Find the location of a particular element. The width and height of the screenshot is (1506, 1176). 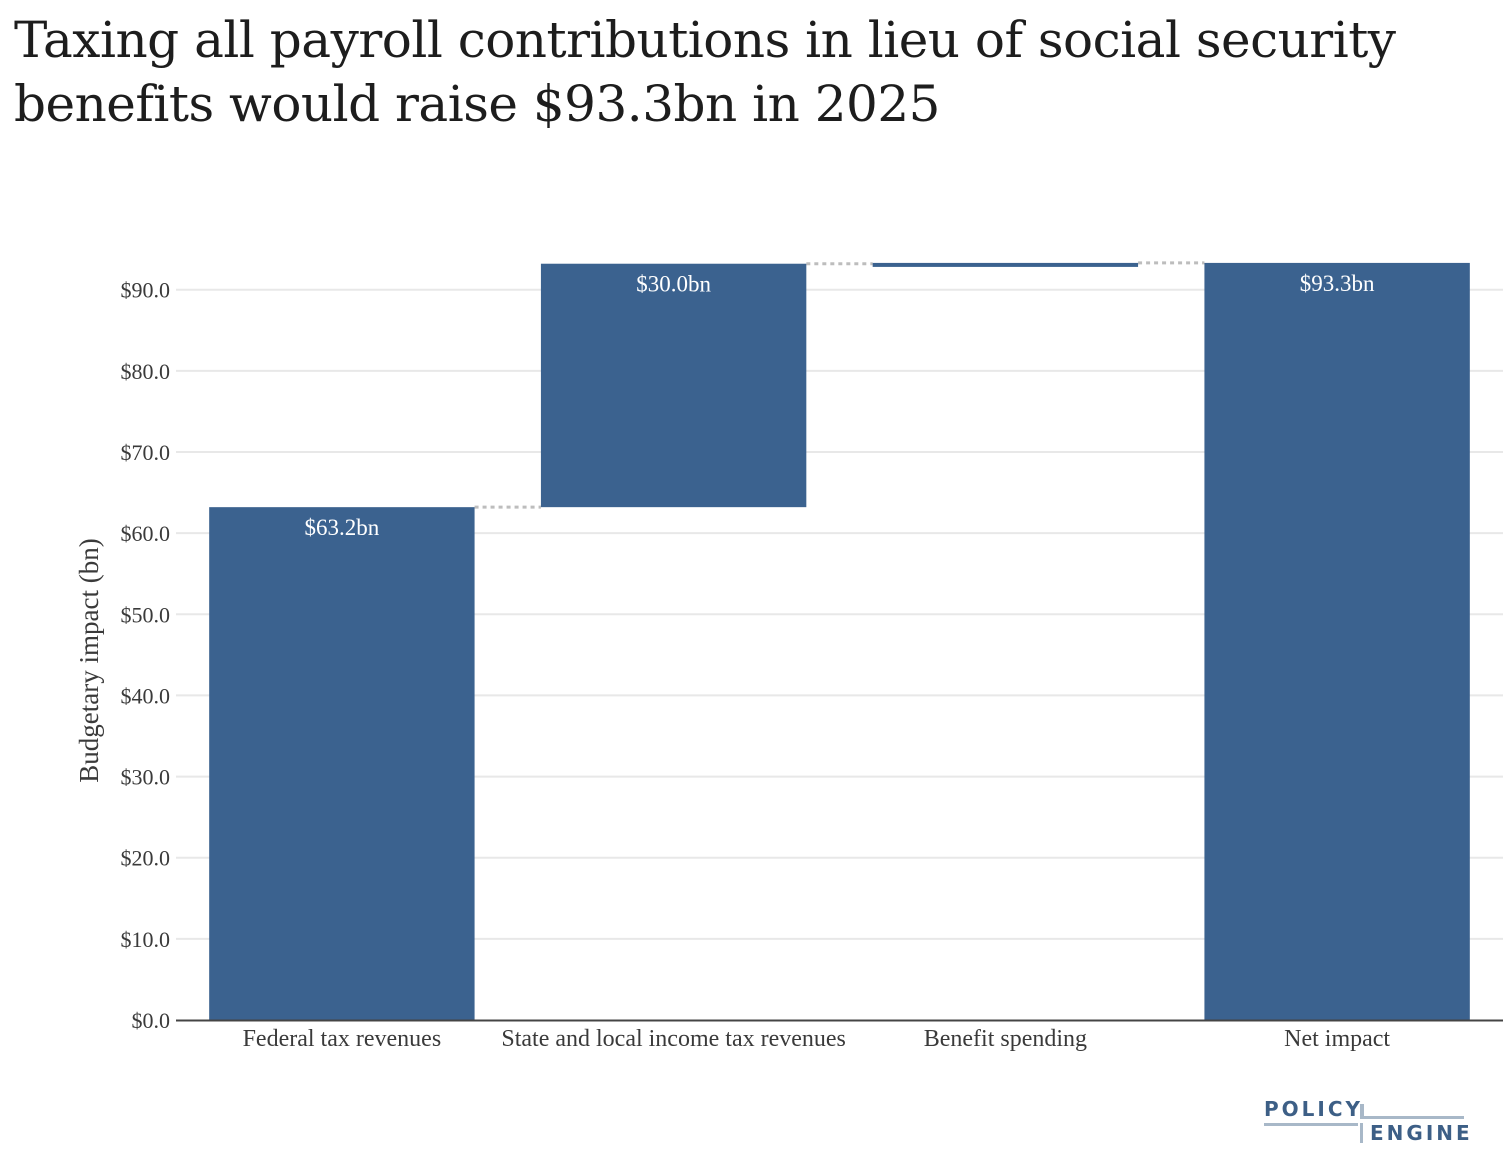

logo-rule-left is located at coordinates (1311, 1124).